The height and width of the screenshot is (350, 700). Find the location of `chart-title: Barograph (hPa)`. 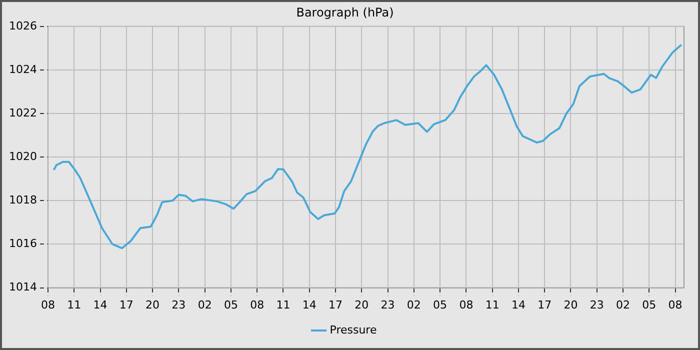

chart-title: Barograph (hPa) is located at coordinates (345, 12).